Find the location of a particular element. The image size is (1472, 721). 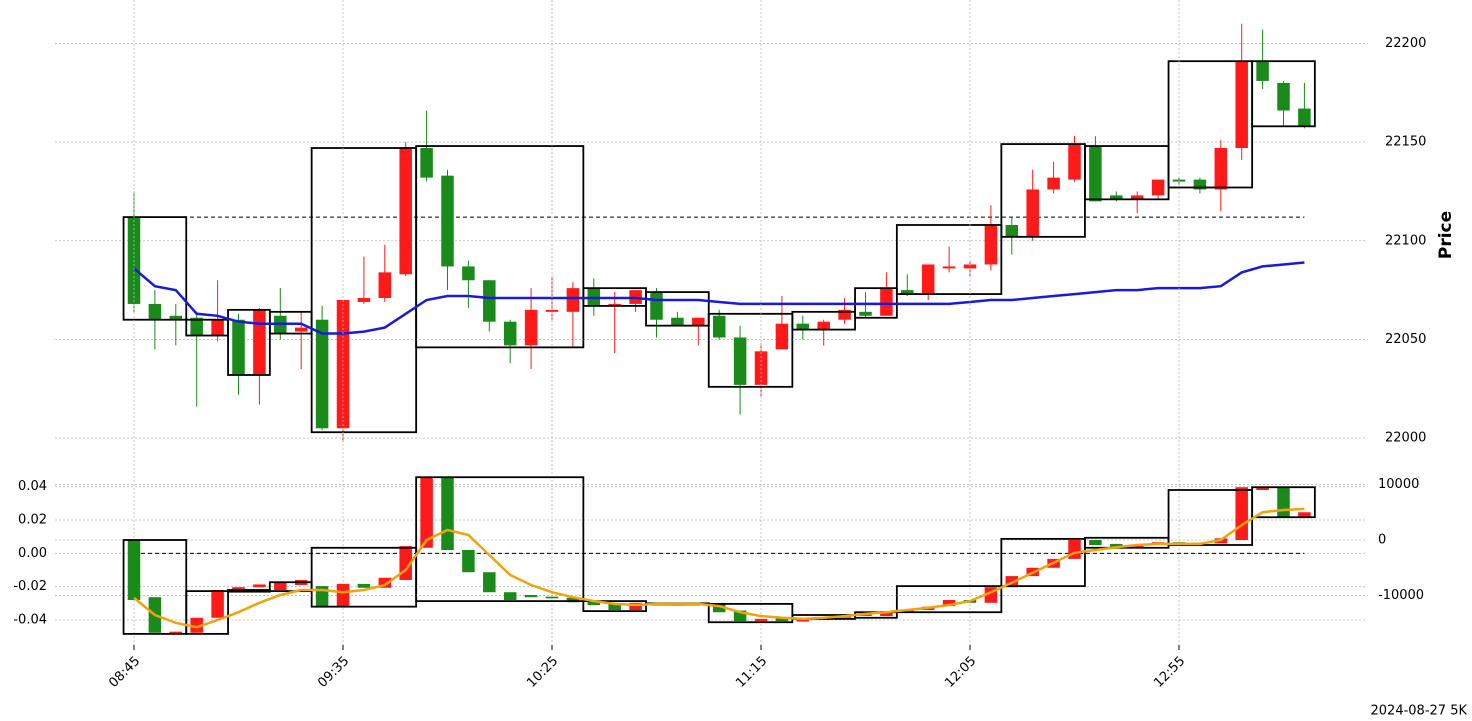

y-tick-label: 22100 is located at coordinates (1405, 240).